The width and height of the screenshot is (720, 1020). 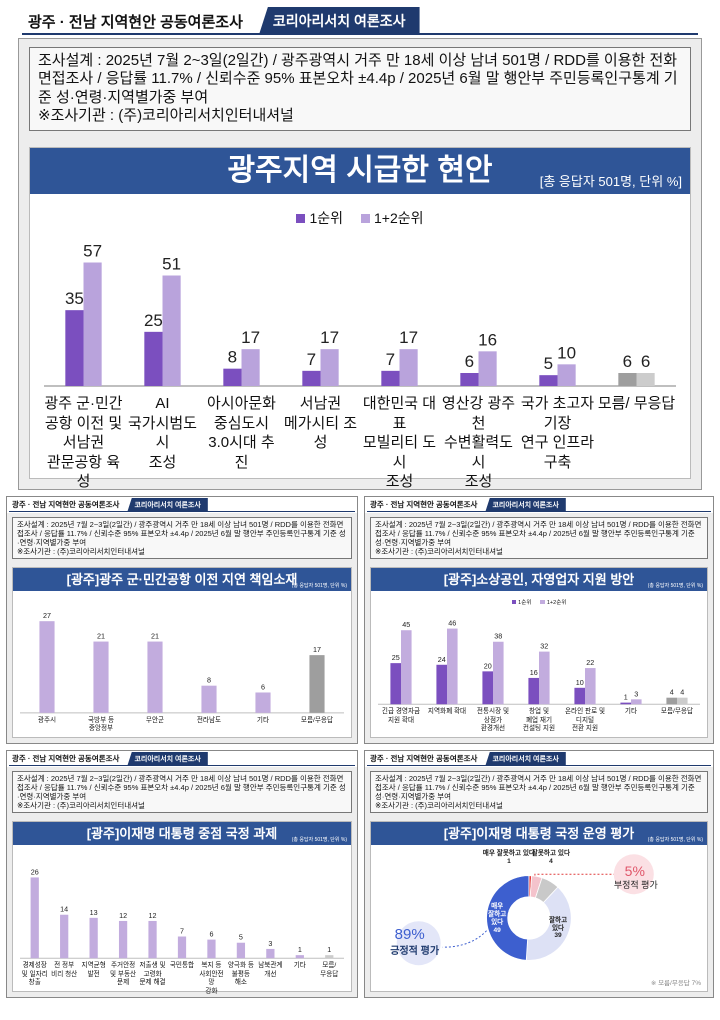 I want to click on x-tick-label: 서남권 메가시티 조성, so click(x=320, y=423).